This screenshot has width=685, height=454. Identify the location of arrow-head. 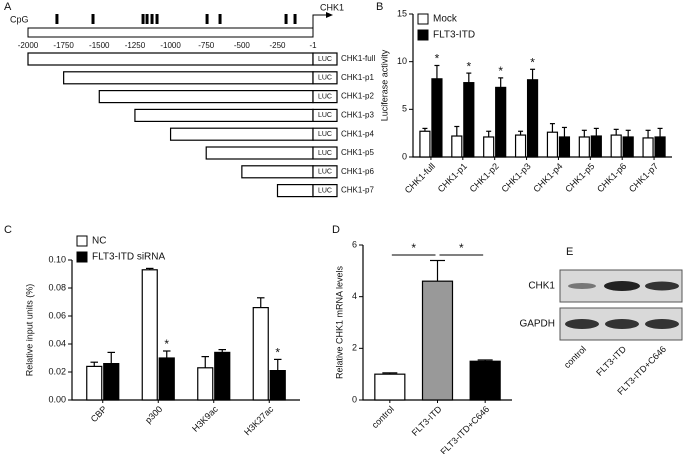
(329, 15).